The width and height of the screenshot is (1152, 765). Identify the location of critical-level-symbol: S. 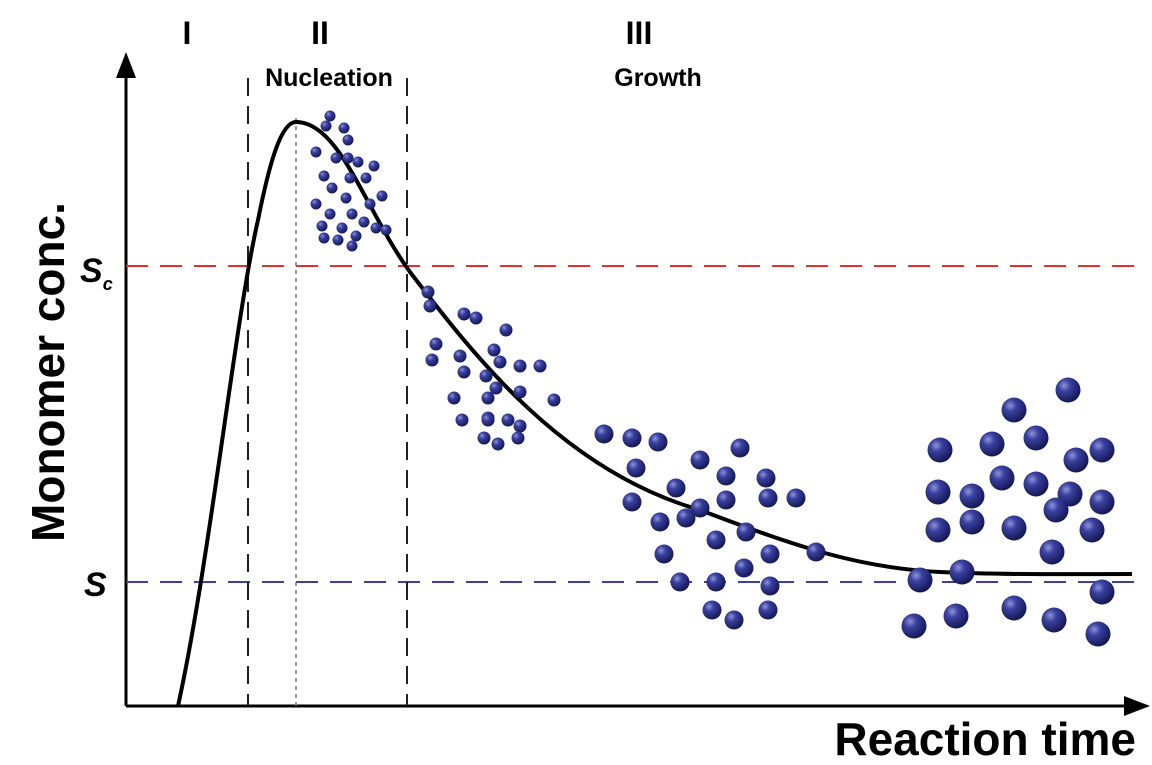
(91, 271).